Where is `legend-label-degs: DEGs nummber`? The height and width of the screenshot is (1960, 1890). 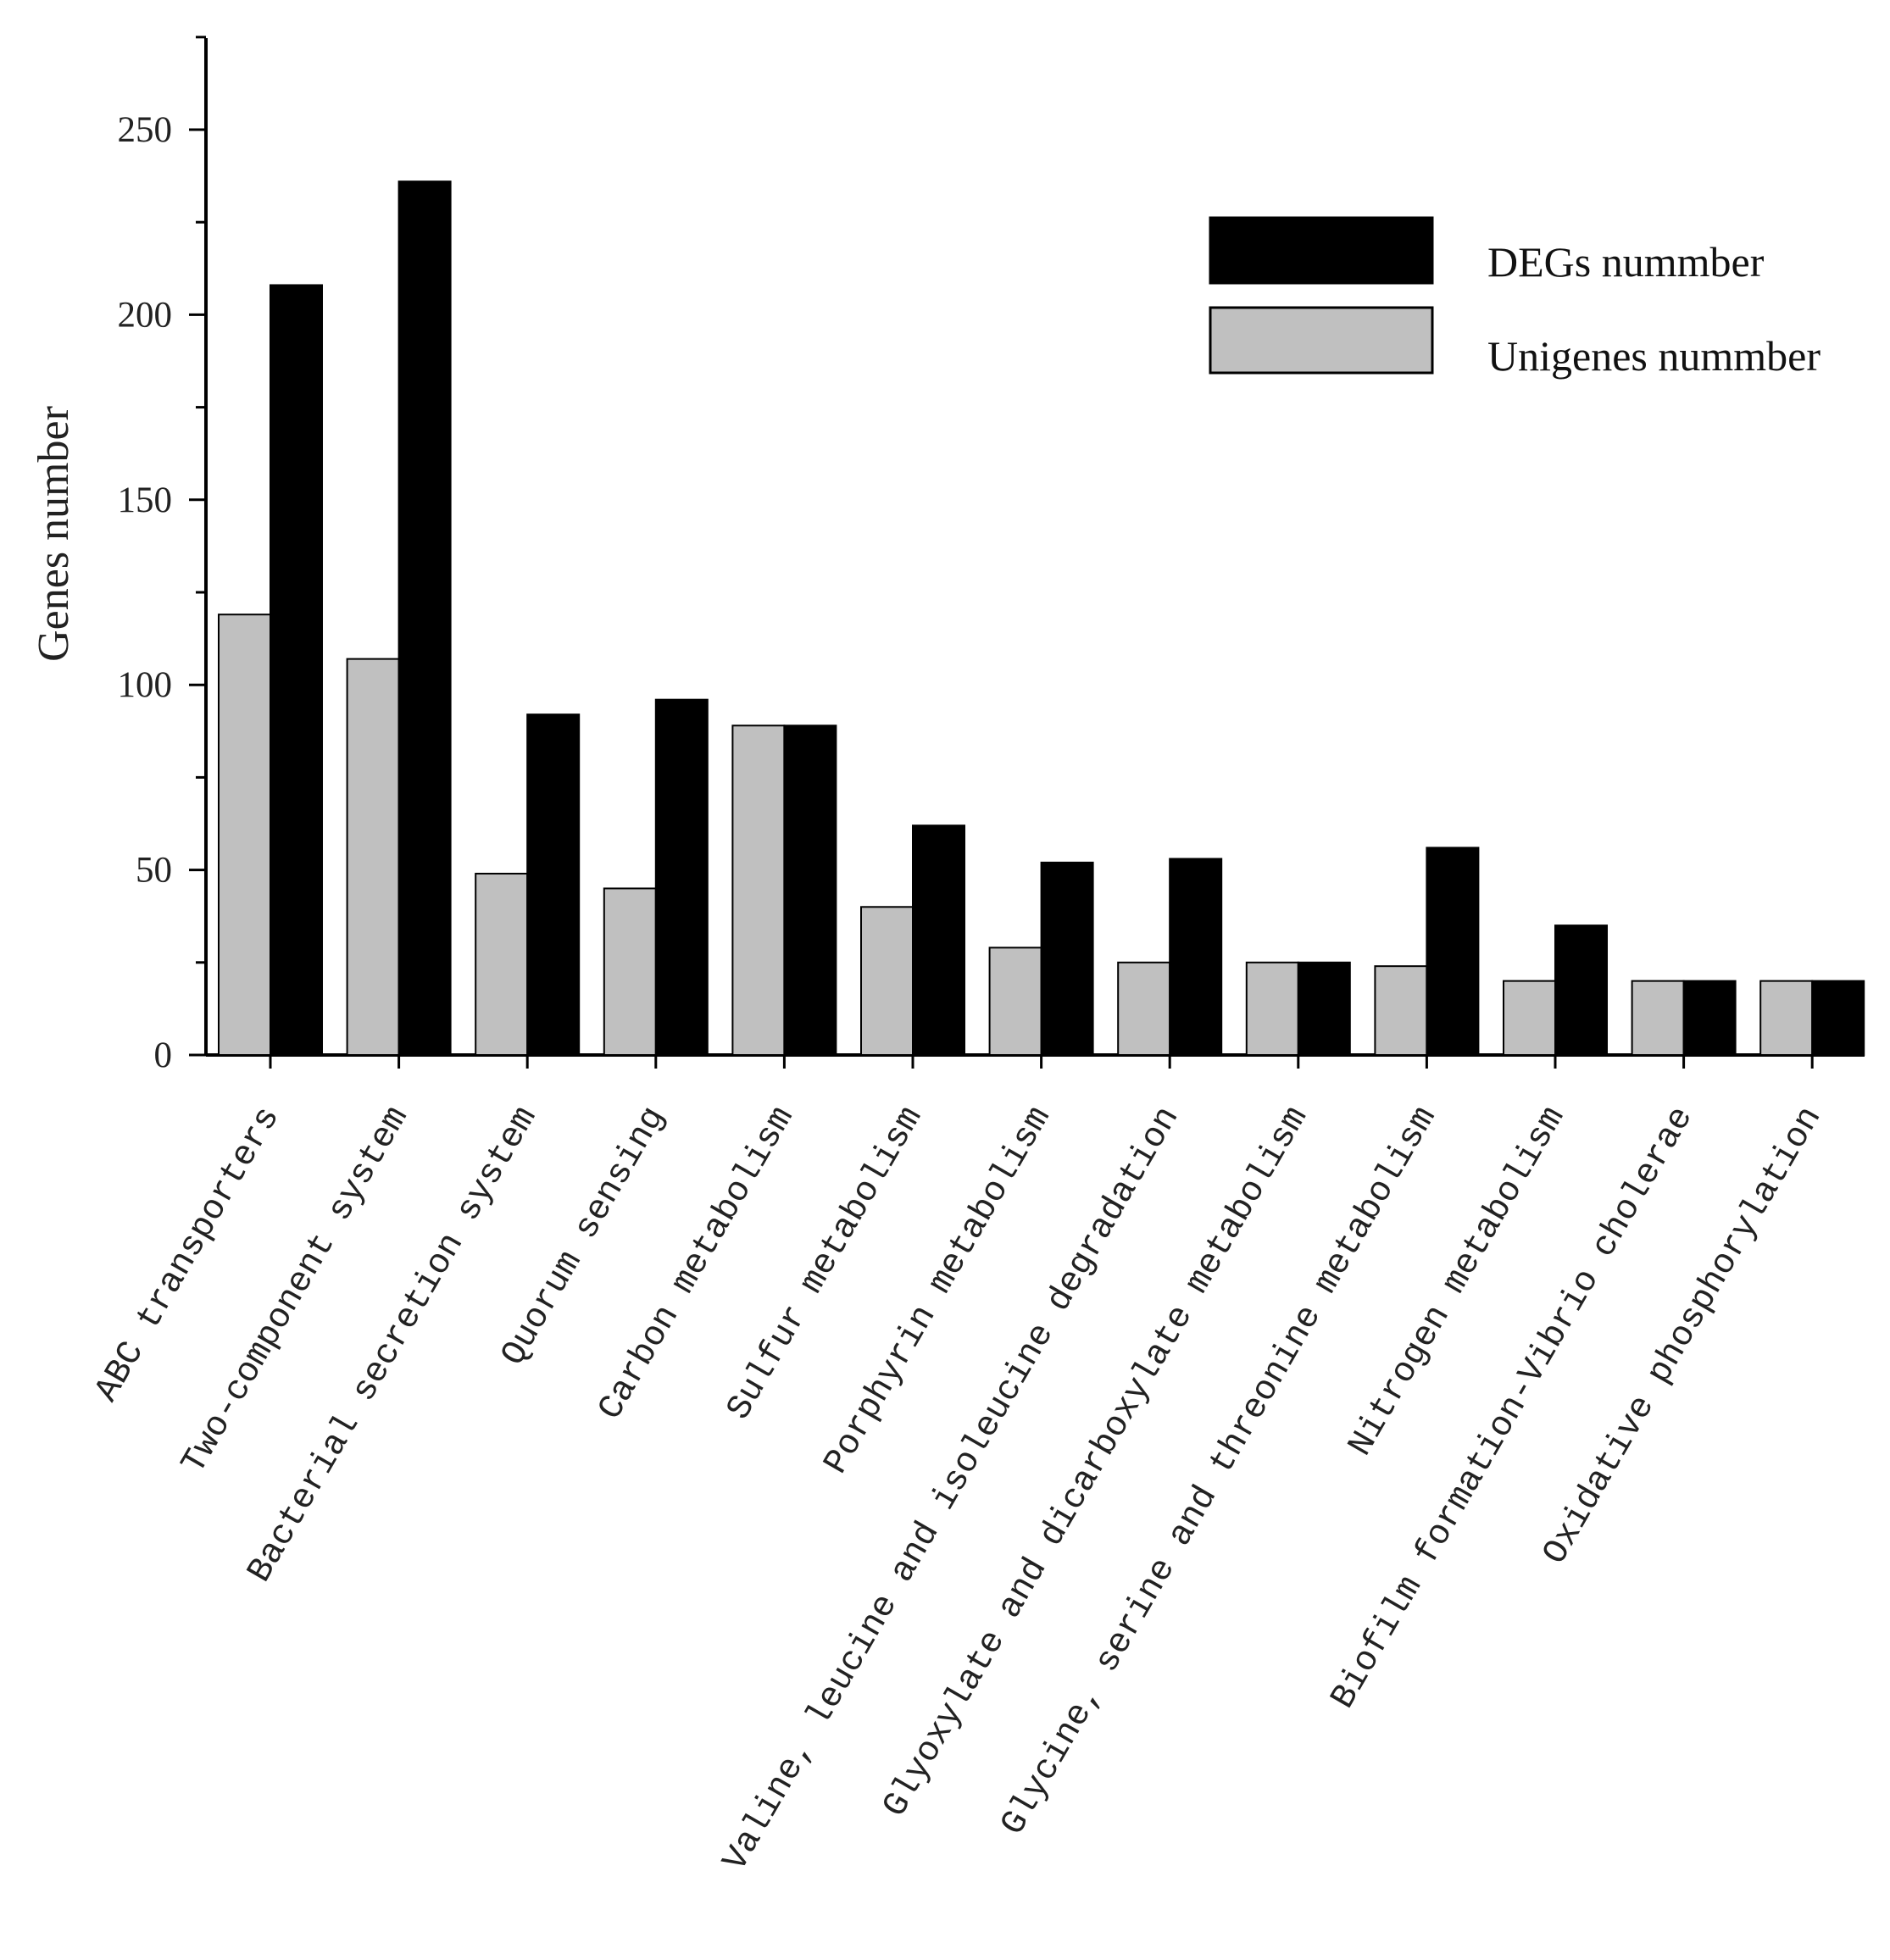
legend-label-degs: DEGs nummber is located at coordinates (1626, 262).